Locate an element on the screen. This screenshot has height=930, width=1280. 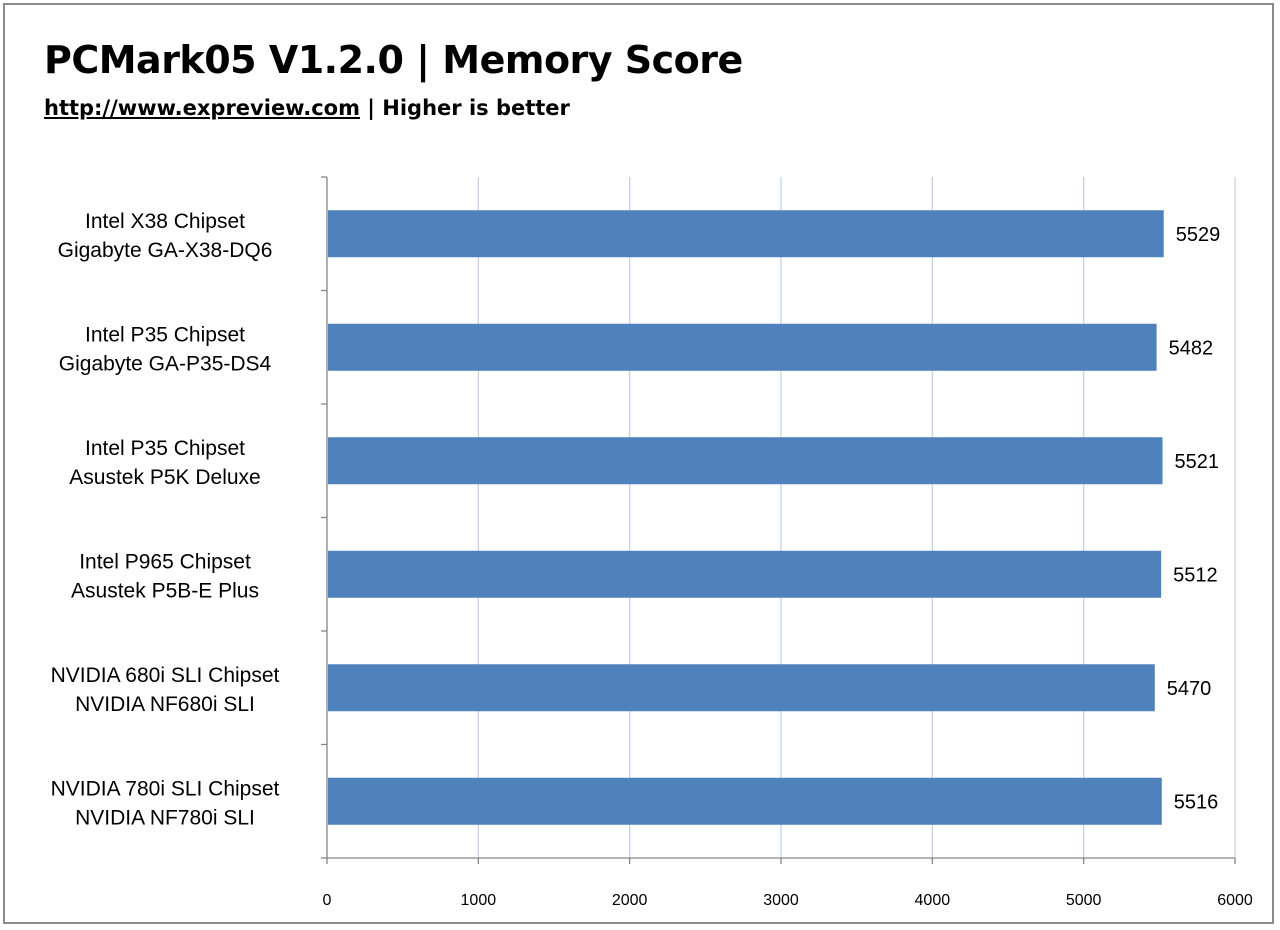
chart-title: PCMark05 V1.2.0 | Memory Score is located at coordinates (393, 60).